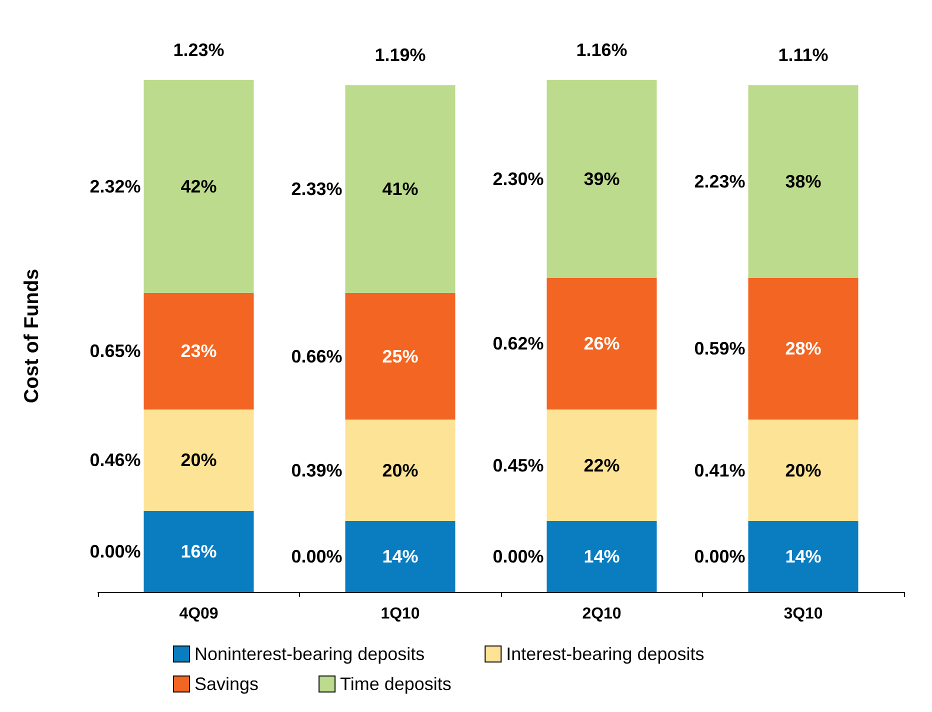  I want to click on data-label: 41%, so click(400, 188).